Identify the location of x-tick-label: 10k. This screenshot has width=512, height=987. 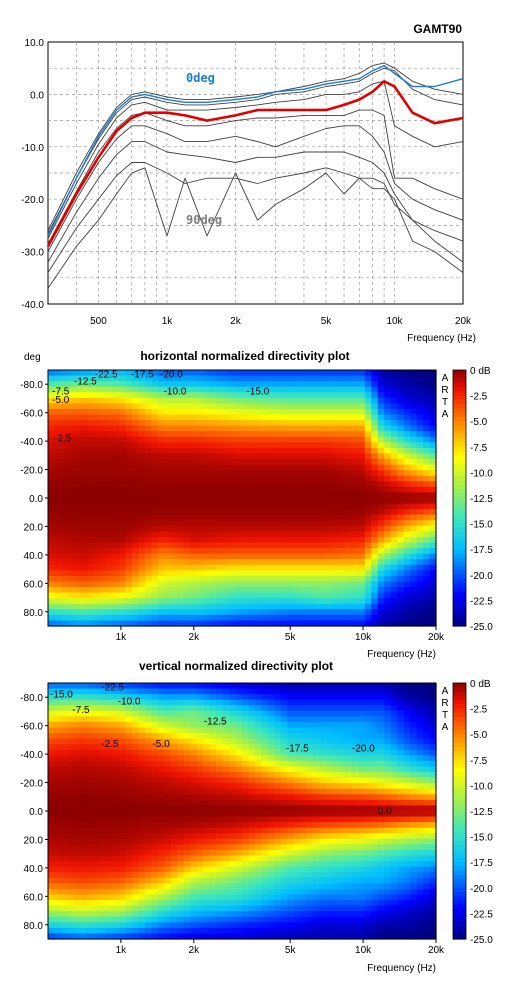
(394, 321).